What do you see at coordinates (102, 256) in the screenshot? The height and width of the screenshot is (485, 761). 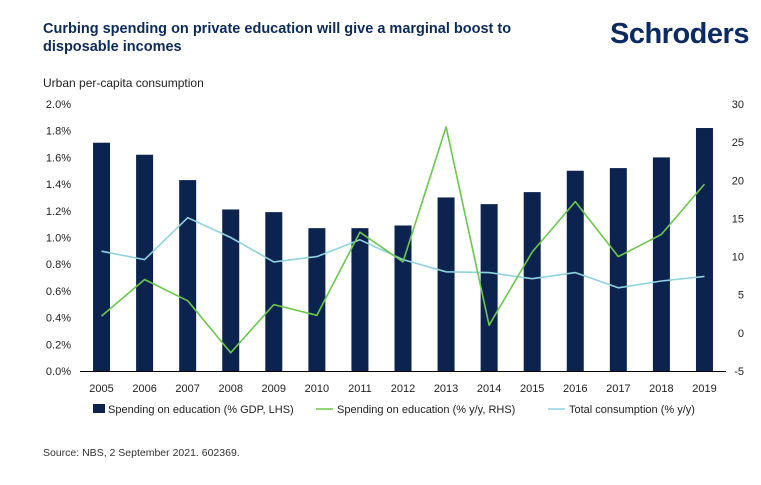 I see `bar-2005` at bounding box center [102, 256].